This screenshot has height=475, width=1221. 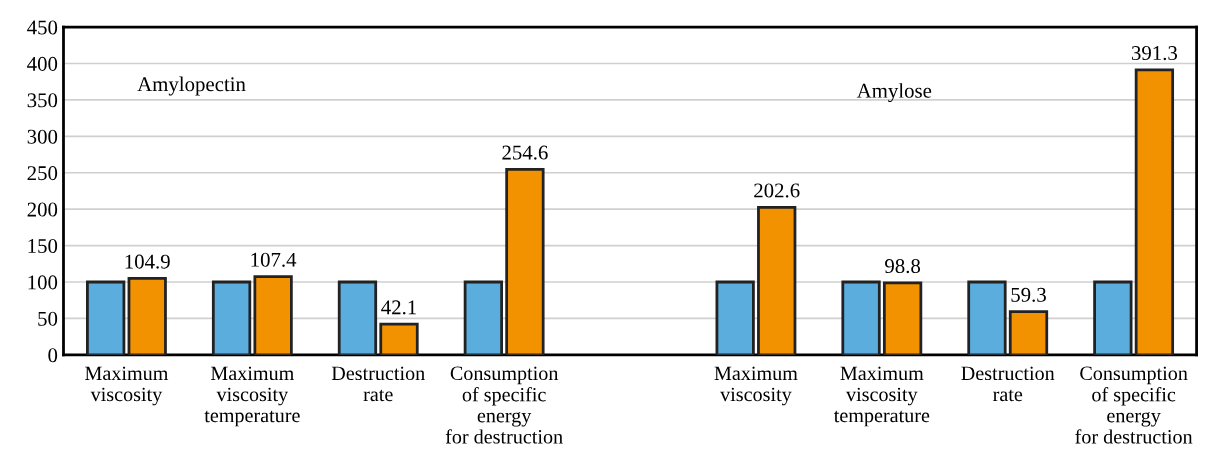 I want to click on y-tick-label: 350, so click(x=42, y=100).